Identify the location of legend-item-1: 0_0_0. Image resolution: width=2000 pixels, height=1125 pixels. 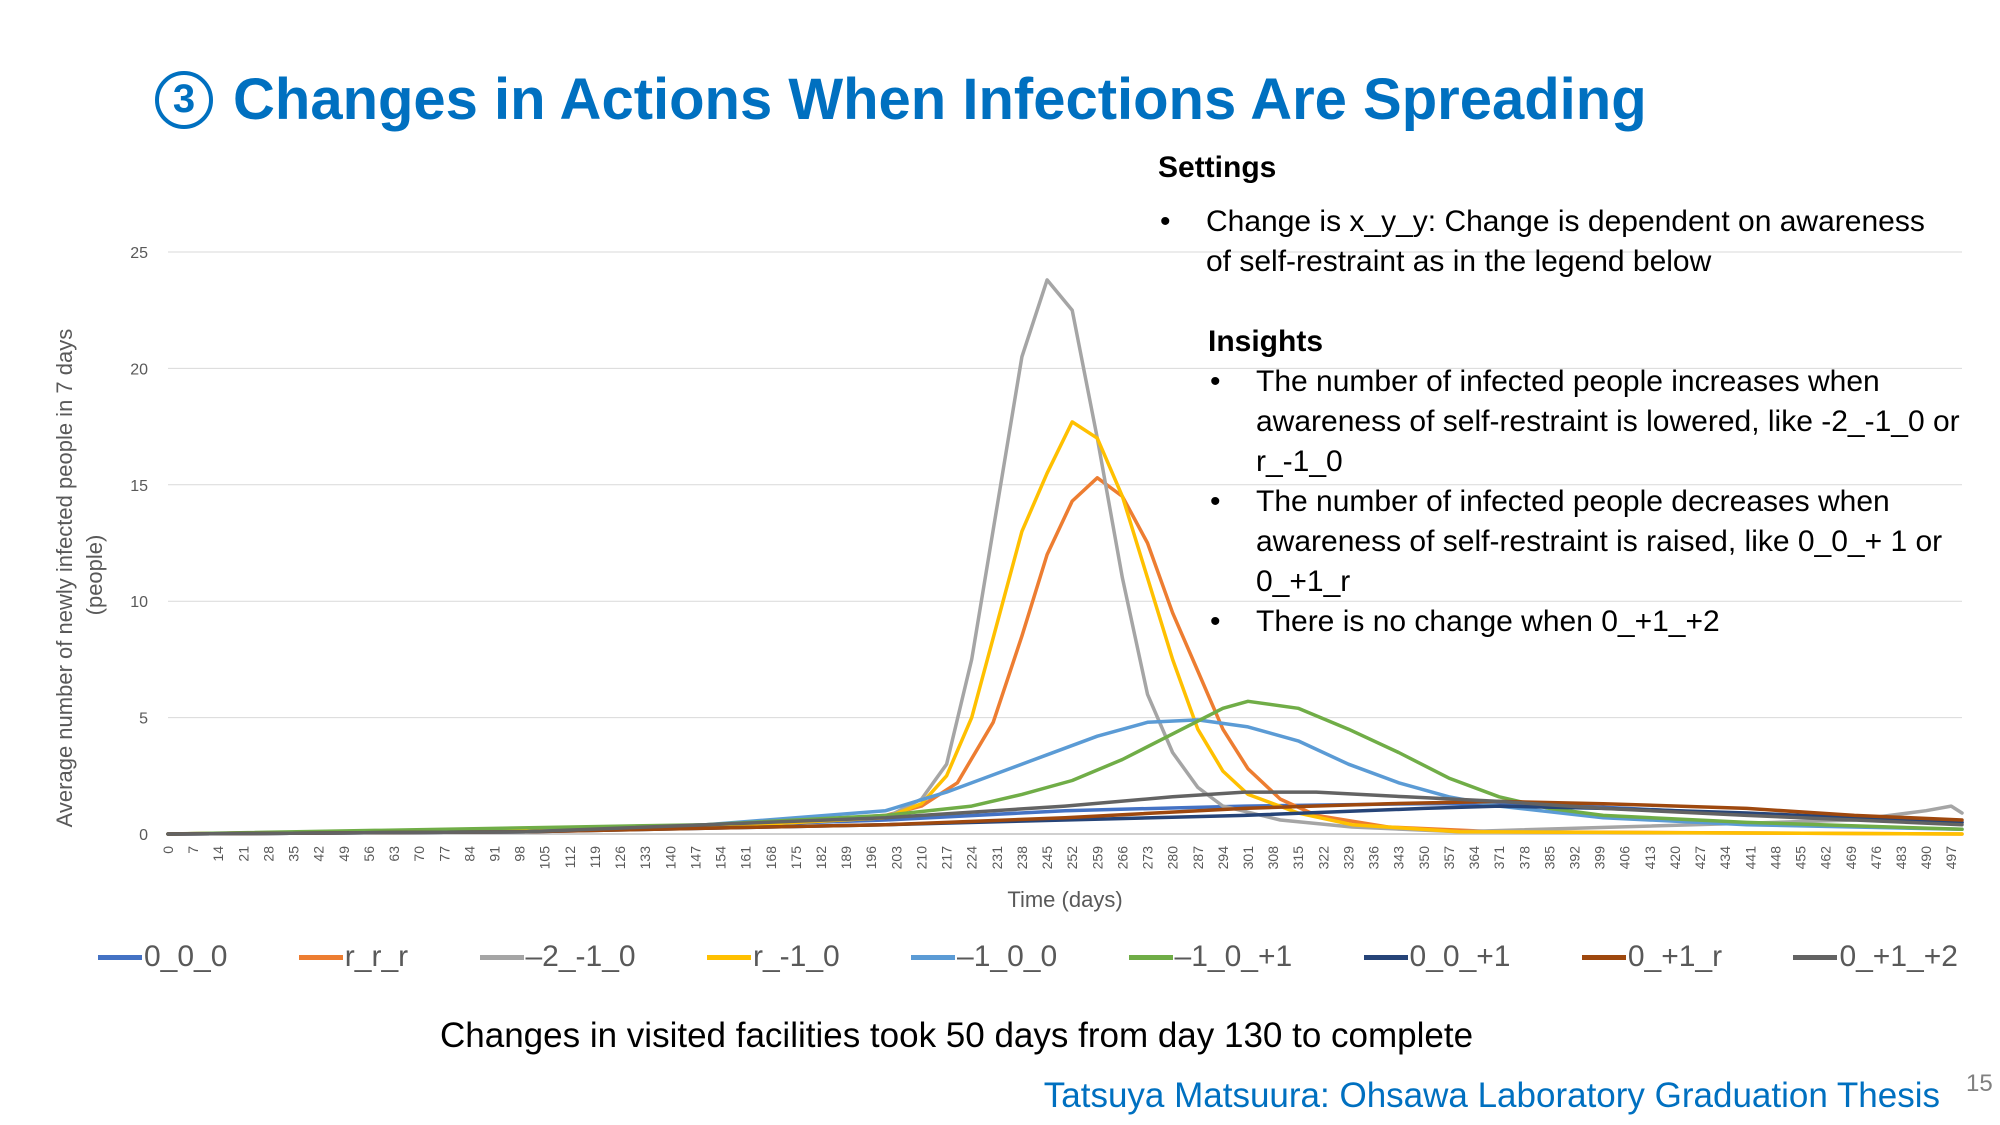
(162, 957).